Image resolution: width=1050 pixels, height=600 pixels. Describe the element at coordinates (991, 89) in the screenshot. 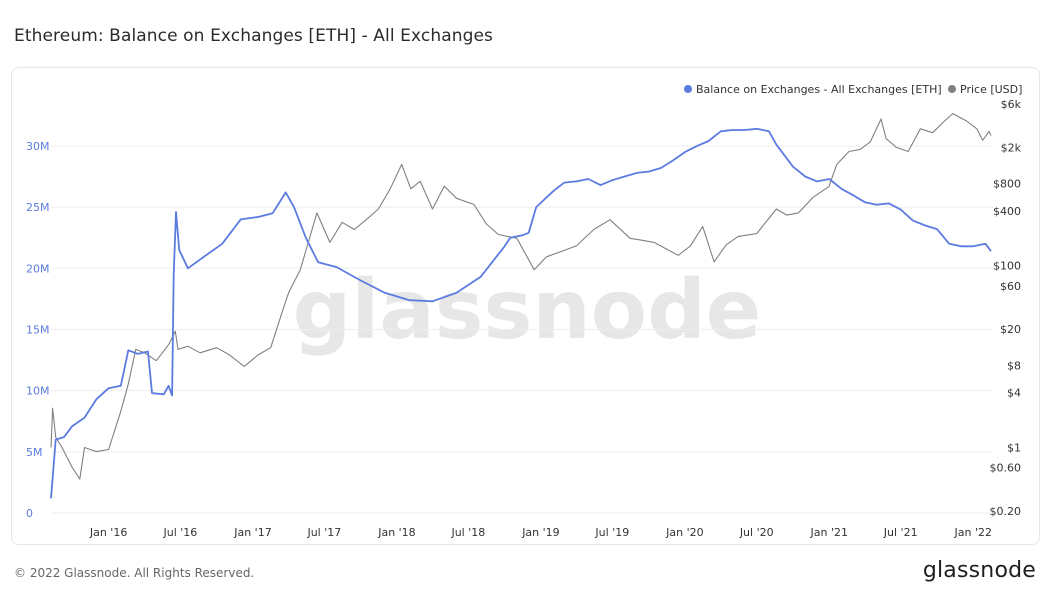

I see `legend-price-label: Price [USD]` at that location.